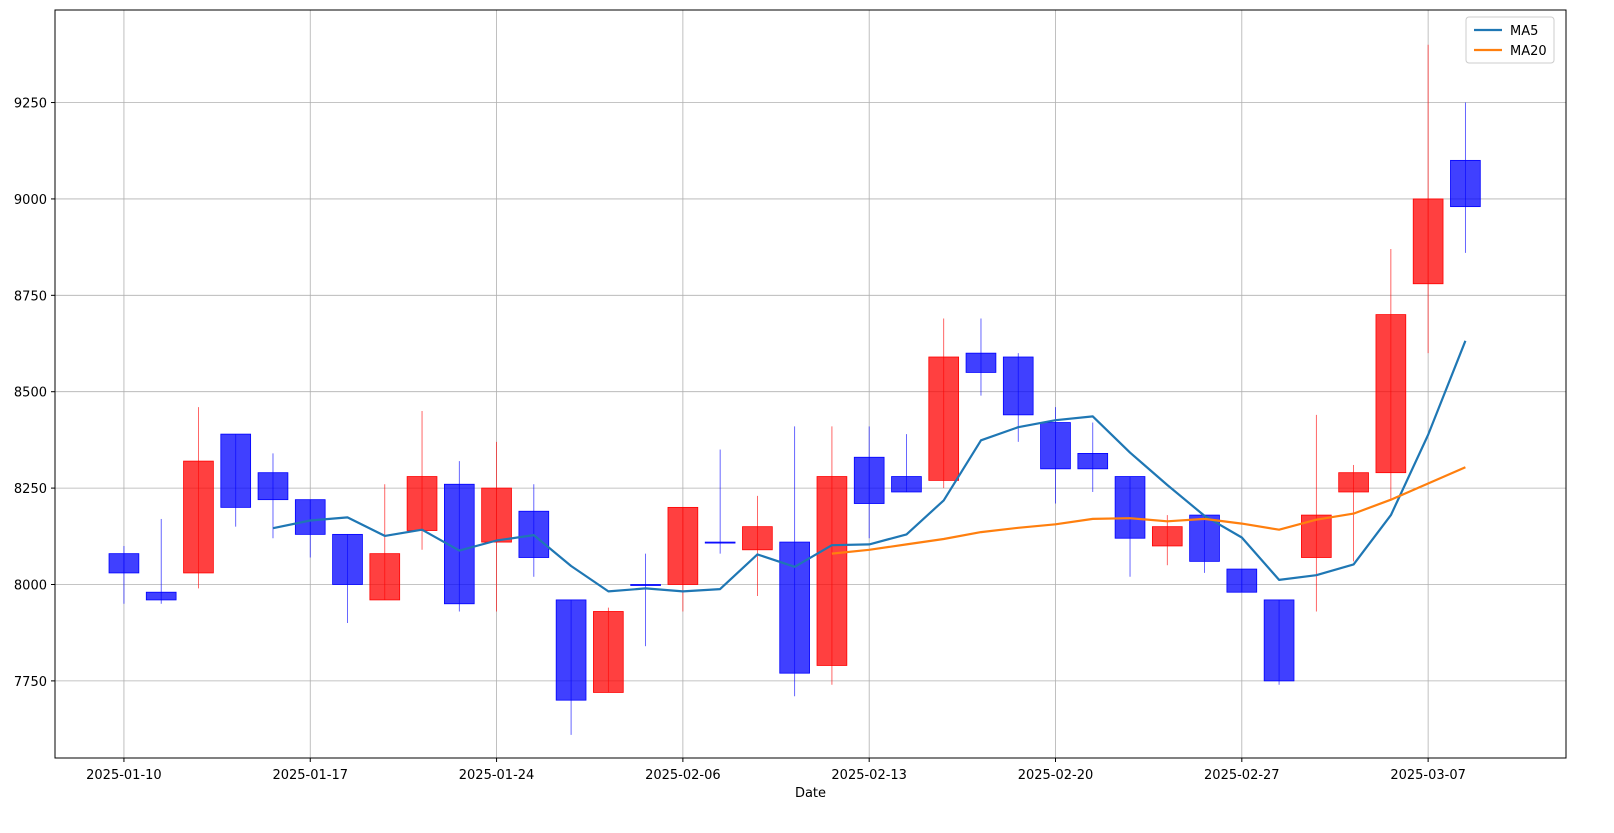 The height and width of the screenshot is (833, 1614). What do you see at coordinates (683, 775) in the screenshot?
I see `x-tick-label: 2025-02-06` at bounding box center [683, 775].